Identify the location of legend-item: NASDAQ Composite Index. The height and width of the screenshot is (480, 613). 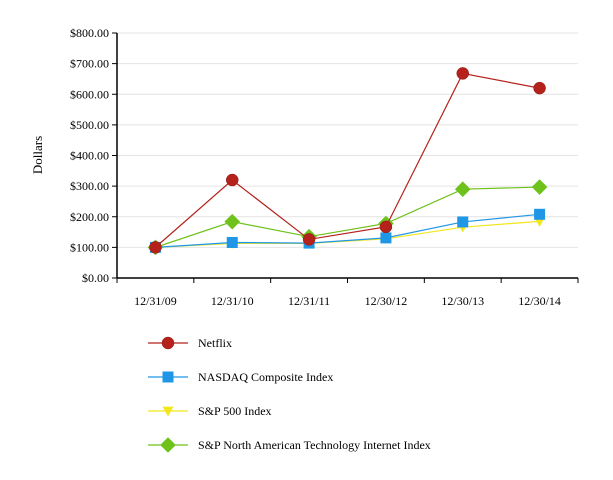
(240, 377).